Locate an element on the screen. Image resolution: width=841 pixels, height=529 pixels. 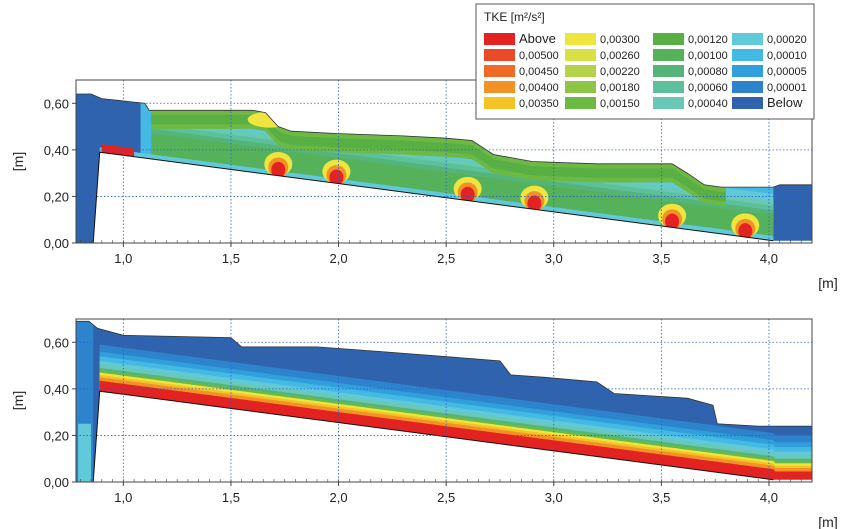
legend-label: 0,00010 is located at coordinates (787, 56).